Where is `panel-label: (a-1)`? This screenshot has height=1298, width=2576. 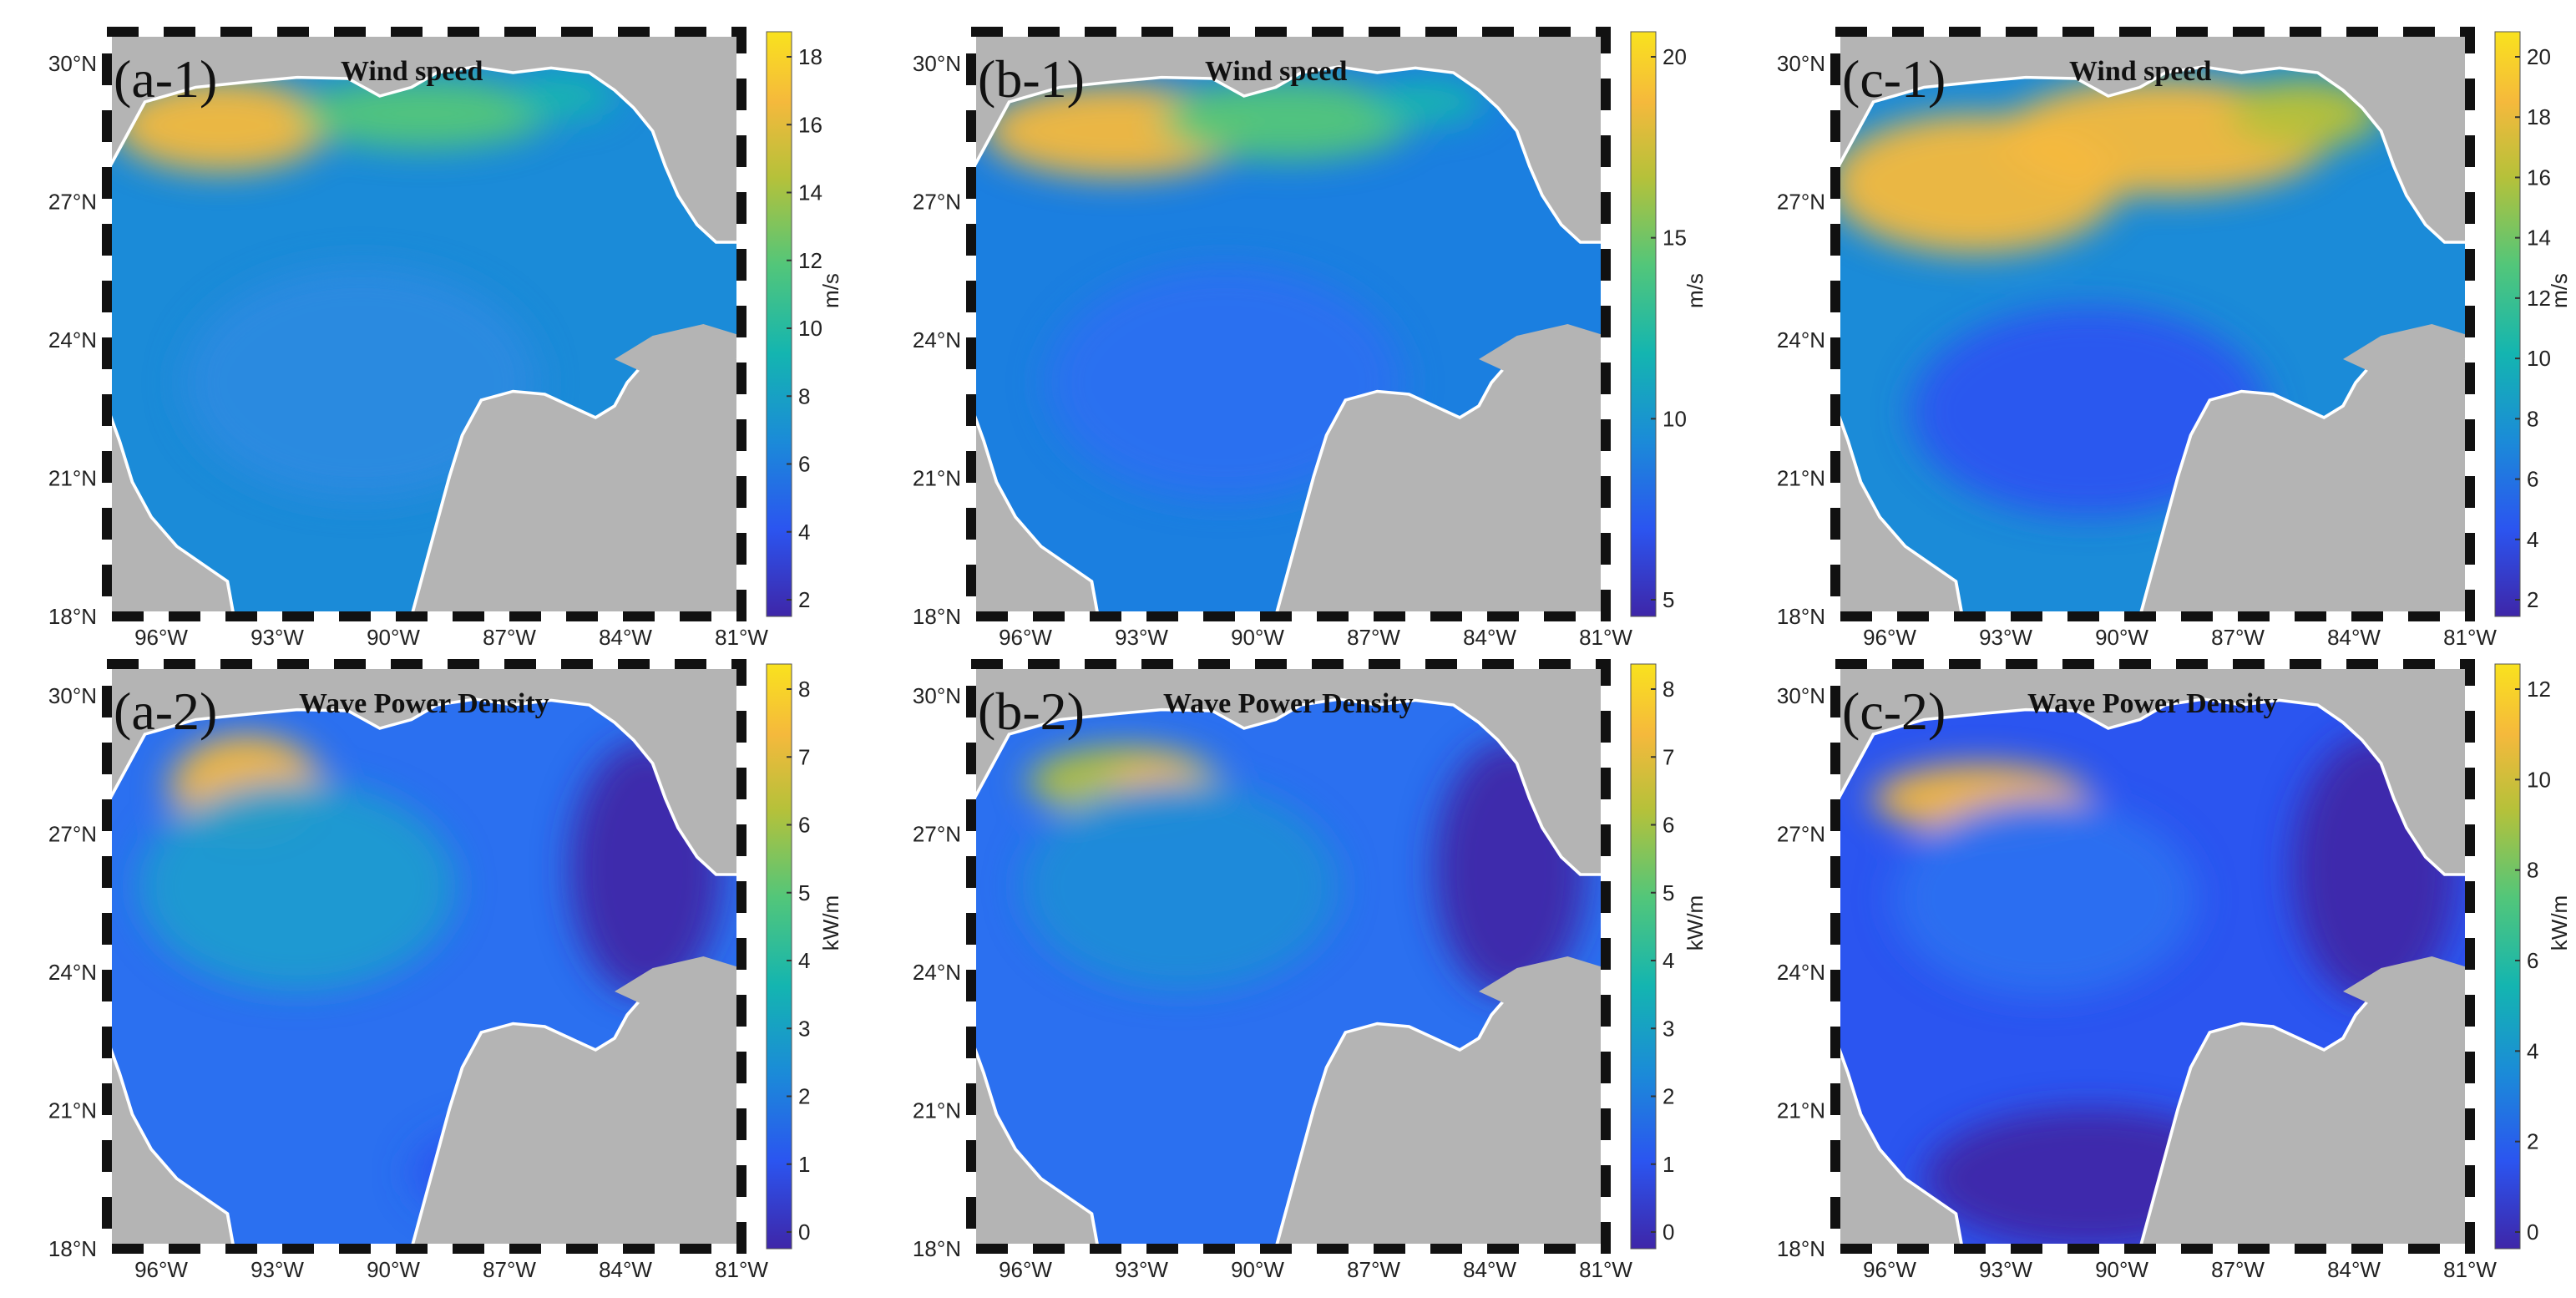 panel-label: (a-1) is located at coordinates (165, 79).